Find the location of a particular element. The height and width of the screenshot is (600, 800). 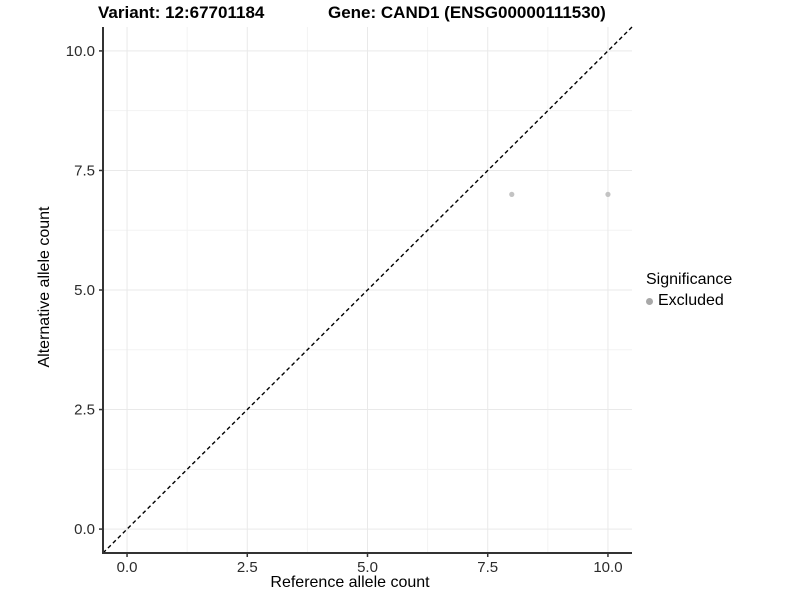

y-tick-label: 0.0 is located at coordinates (84, 529).